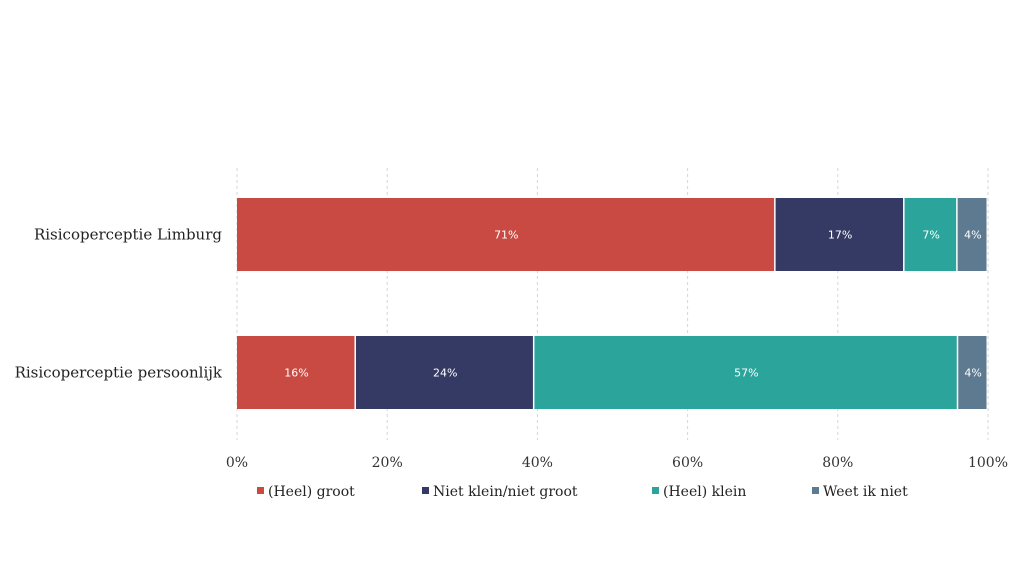 This screenshot has width=1030, height=580. What do you see at coordinates (988, 463) in the screenshot?
I see `x-tick-label: 100%` at bounding box center [988, 463].